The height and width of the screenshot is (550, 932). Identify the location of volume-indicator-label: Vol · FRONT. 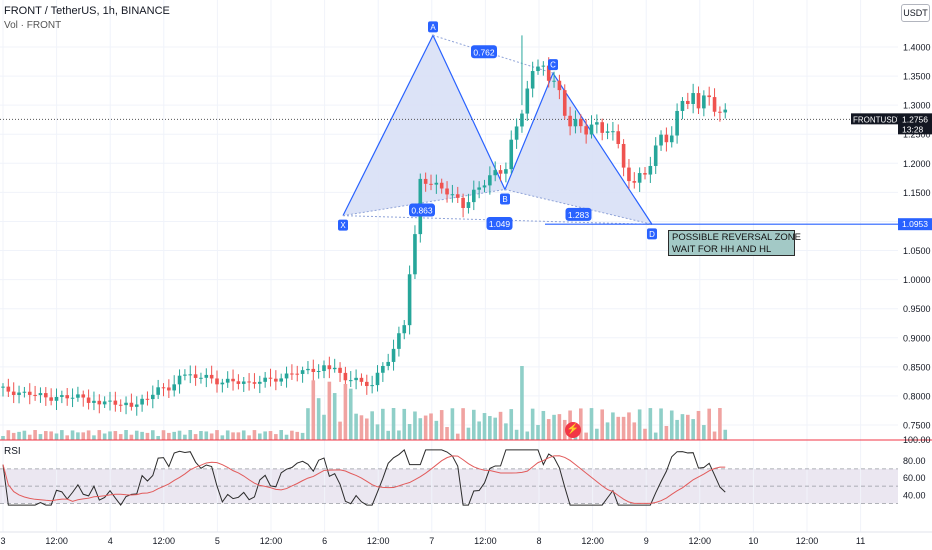
(33, 25).